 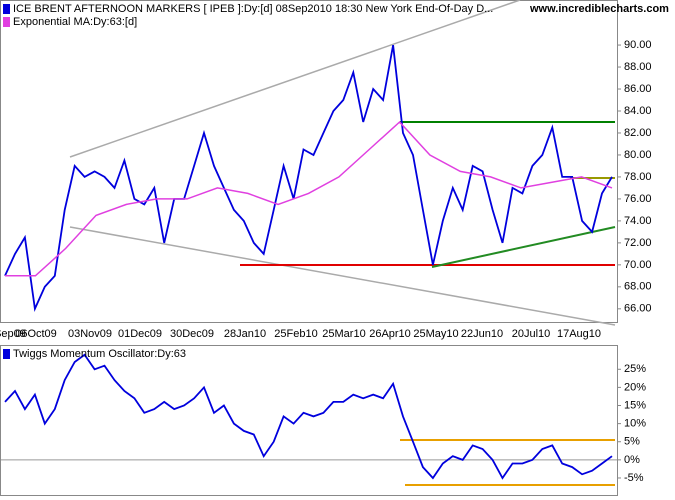 What do you see at coordinates (579, 334) in the screenshot?
I see `x-tick-label: 17Aug10` at bounding box center [579, 334].